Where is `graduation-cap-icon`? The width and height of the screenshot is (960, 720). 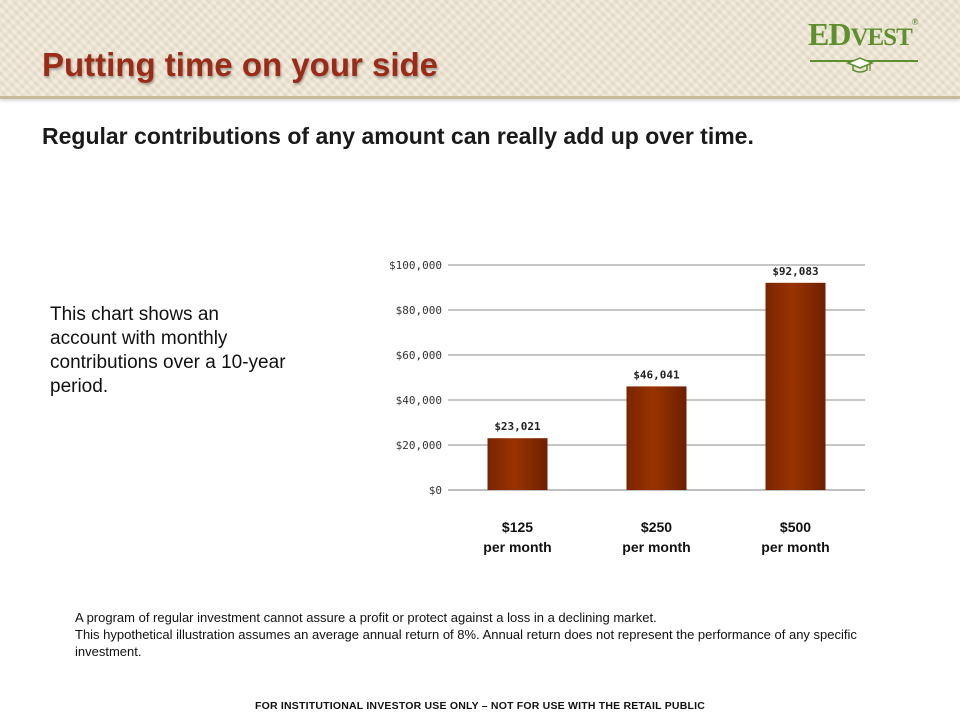
graduation-cap-icon is located at coordinates (860, 65).